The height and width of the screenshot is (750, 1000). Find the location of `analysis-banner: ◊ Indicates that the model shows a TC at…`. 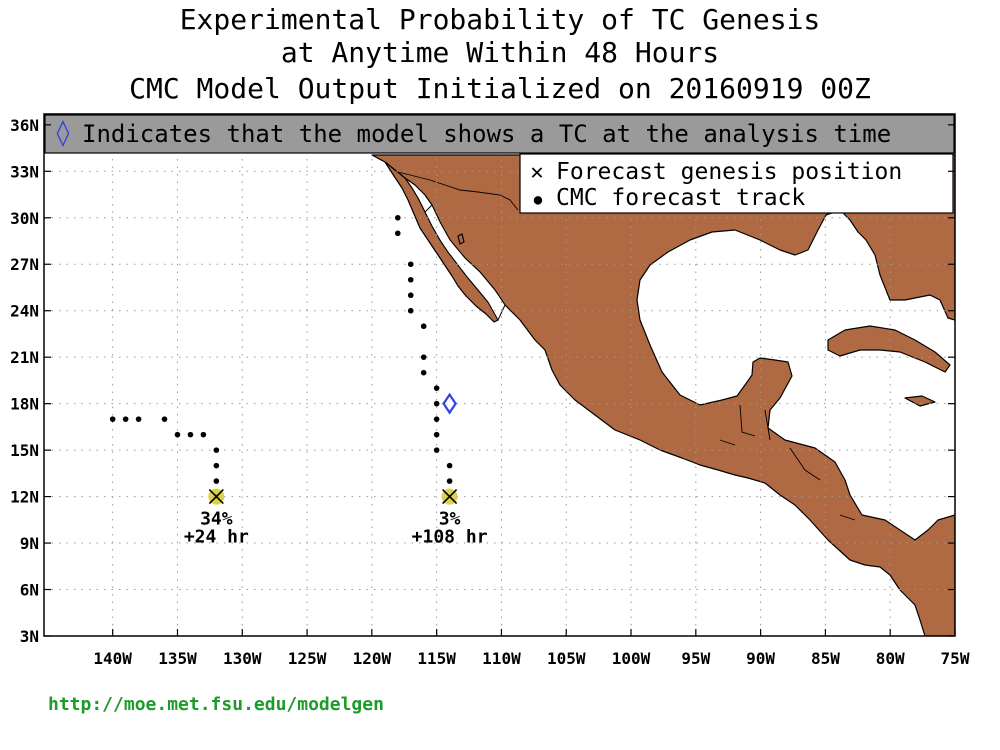

analysis-banner: ◊ Indicates that the model shows a TC at… is located at coordinates (499, 134).